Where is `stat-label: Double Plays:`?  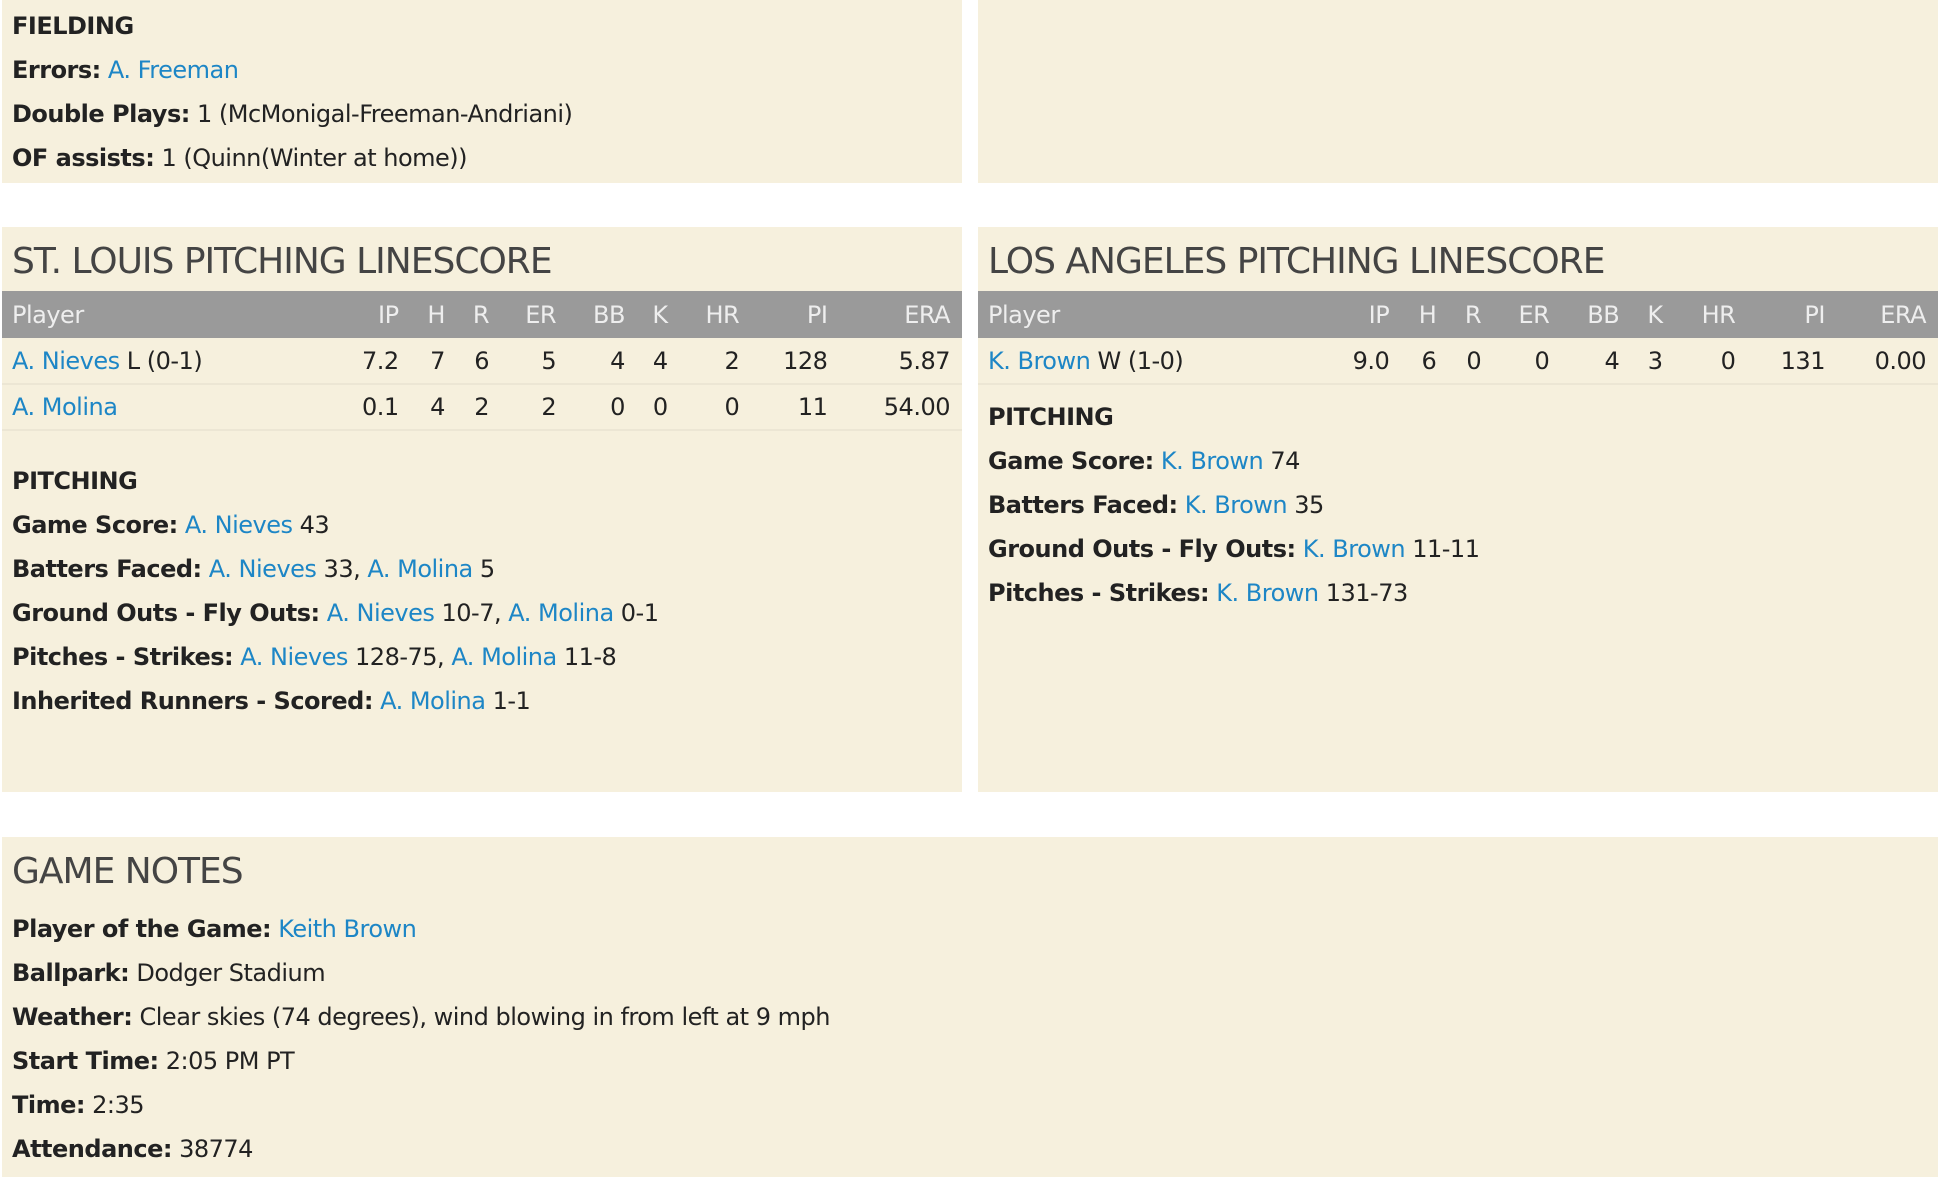 stat-label: Double Plays: is located at coordinates (101, 114).